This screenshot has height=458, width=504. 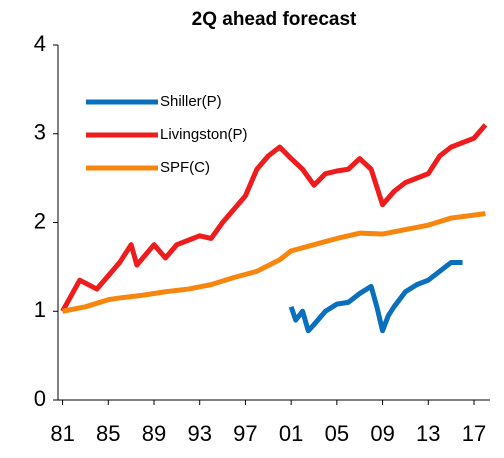 I want to click on x-tick-label: 85, so click(x=108, y=433).